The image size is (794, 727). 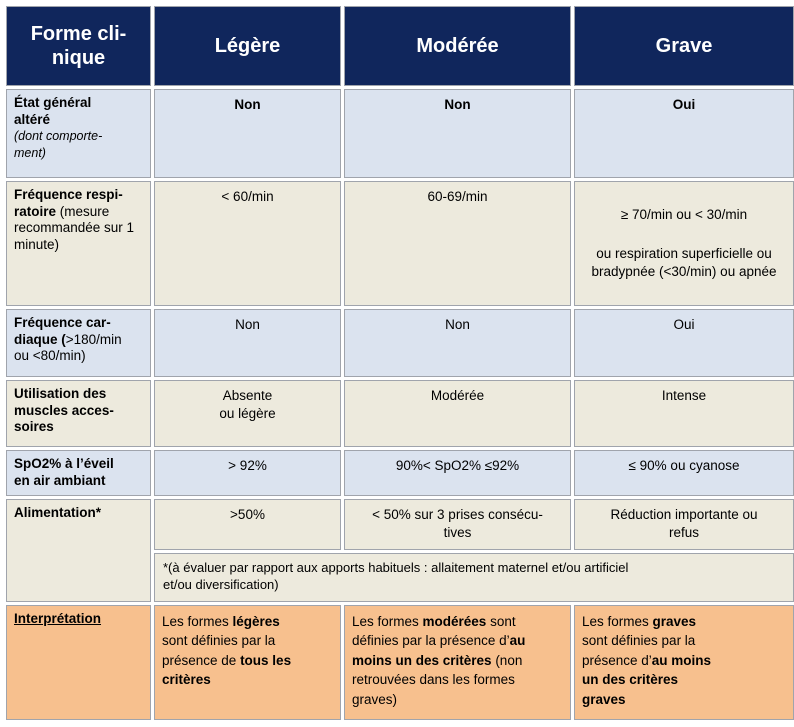 I want to click on cell-freq-resp-legere: < 60/min, so click(x=247, y=243).